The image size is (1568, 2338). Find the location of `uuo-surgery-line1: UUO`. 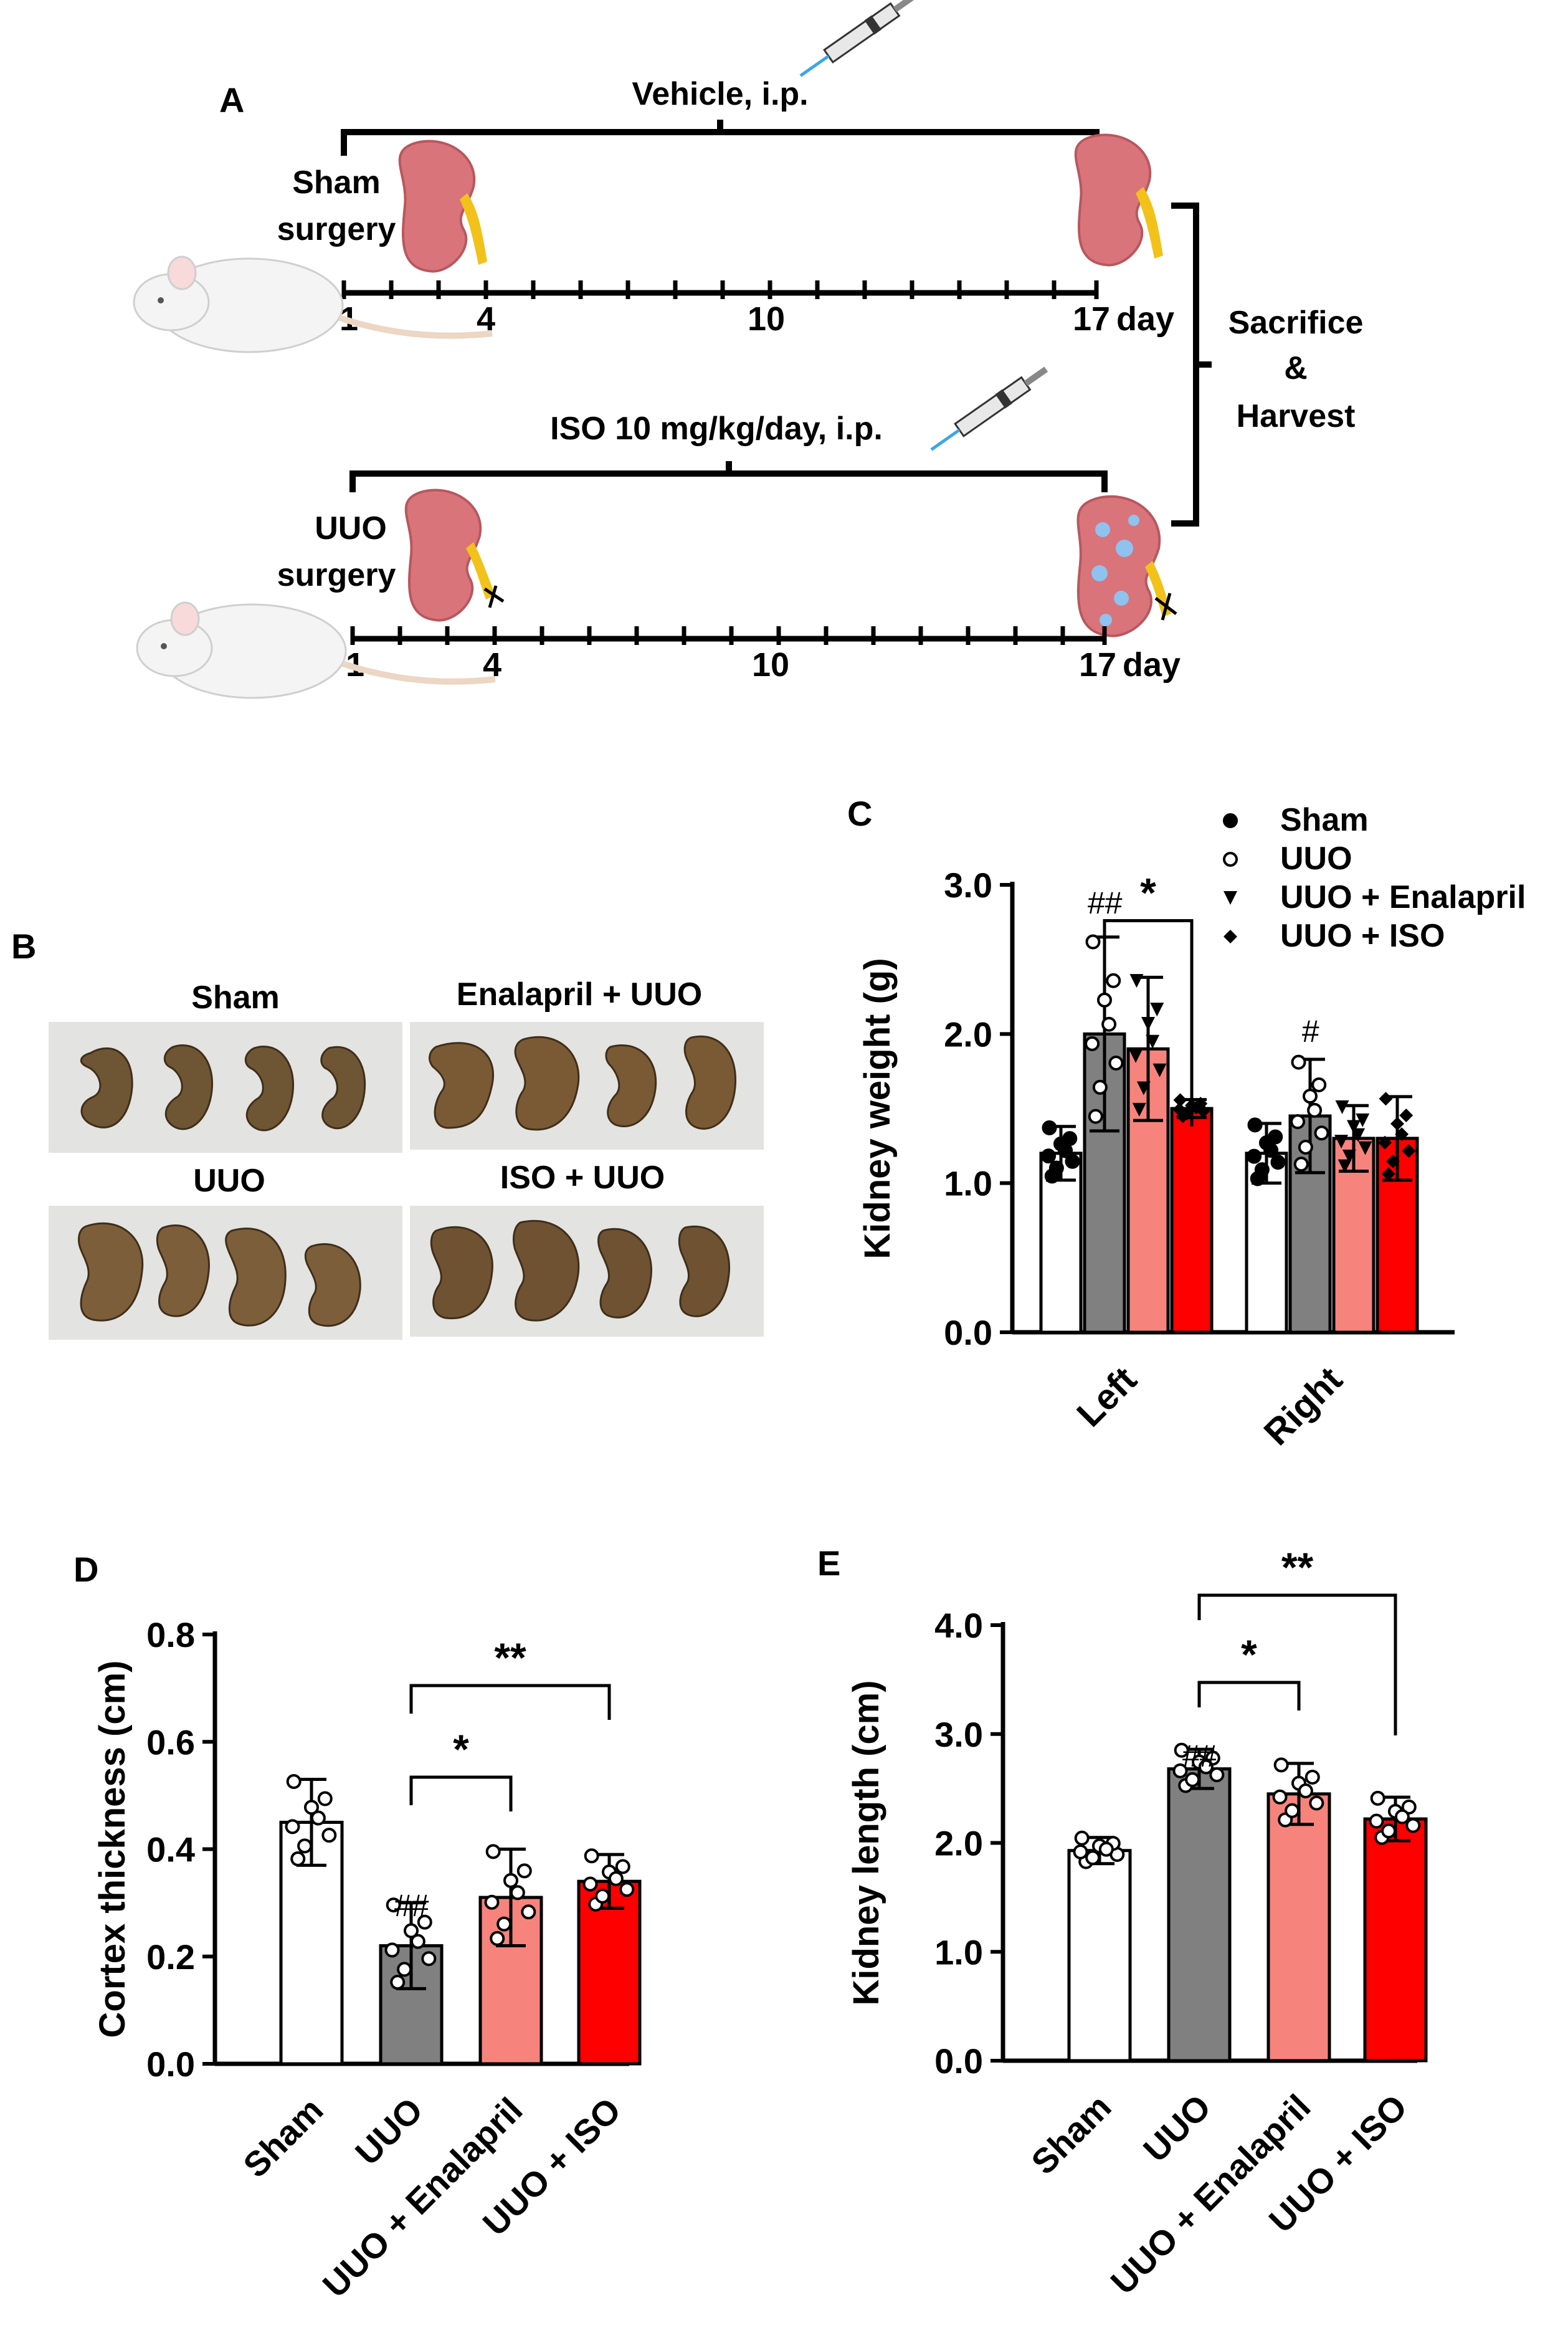

uuo-surgery-line1: UUO is located at coordinates (351, 528).